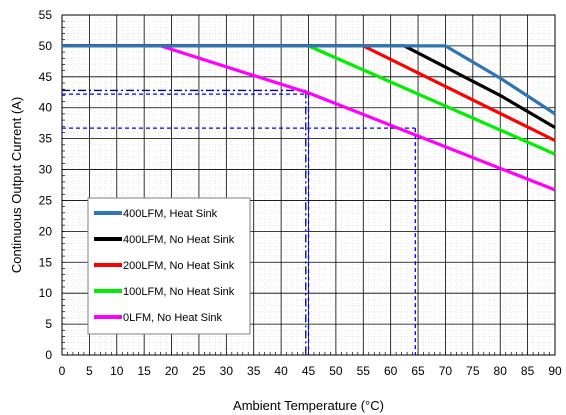 Image resolution: width=566 pixels, height=415 pixels. I want to click on legend-label: 200LFM, No Heat Sink, so click(179, 266).